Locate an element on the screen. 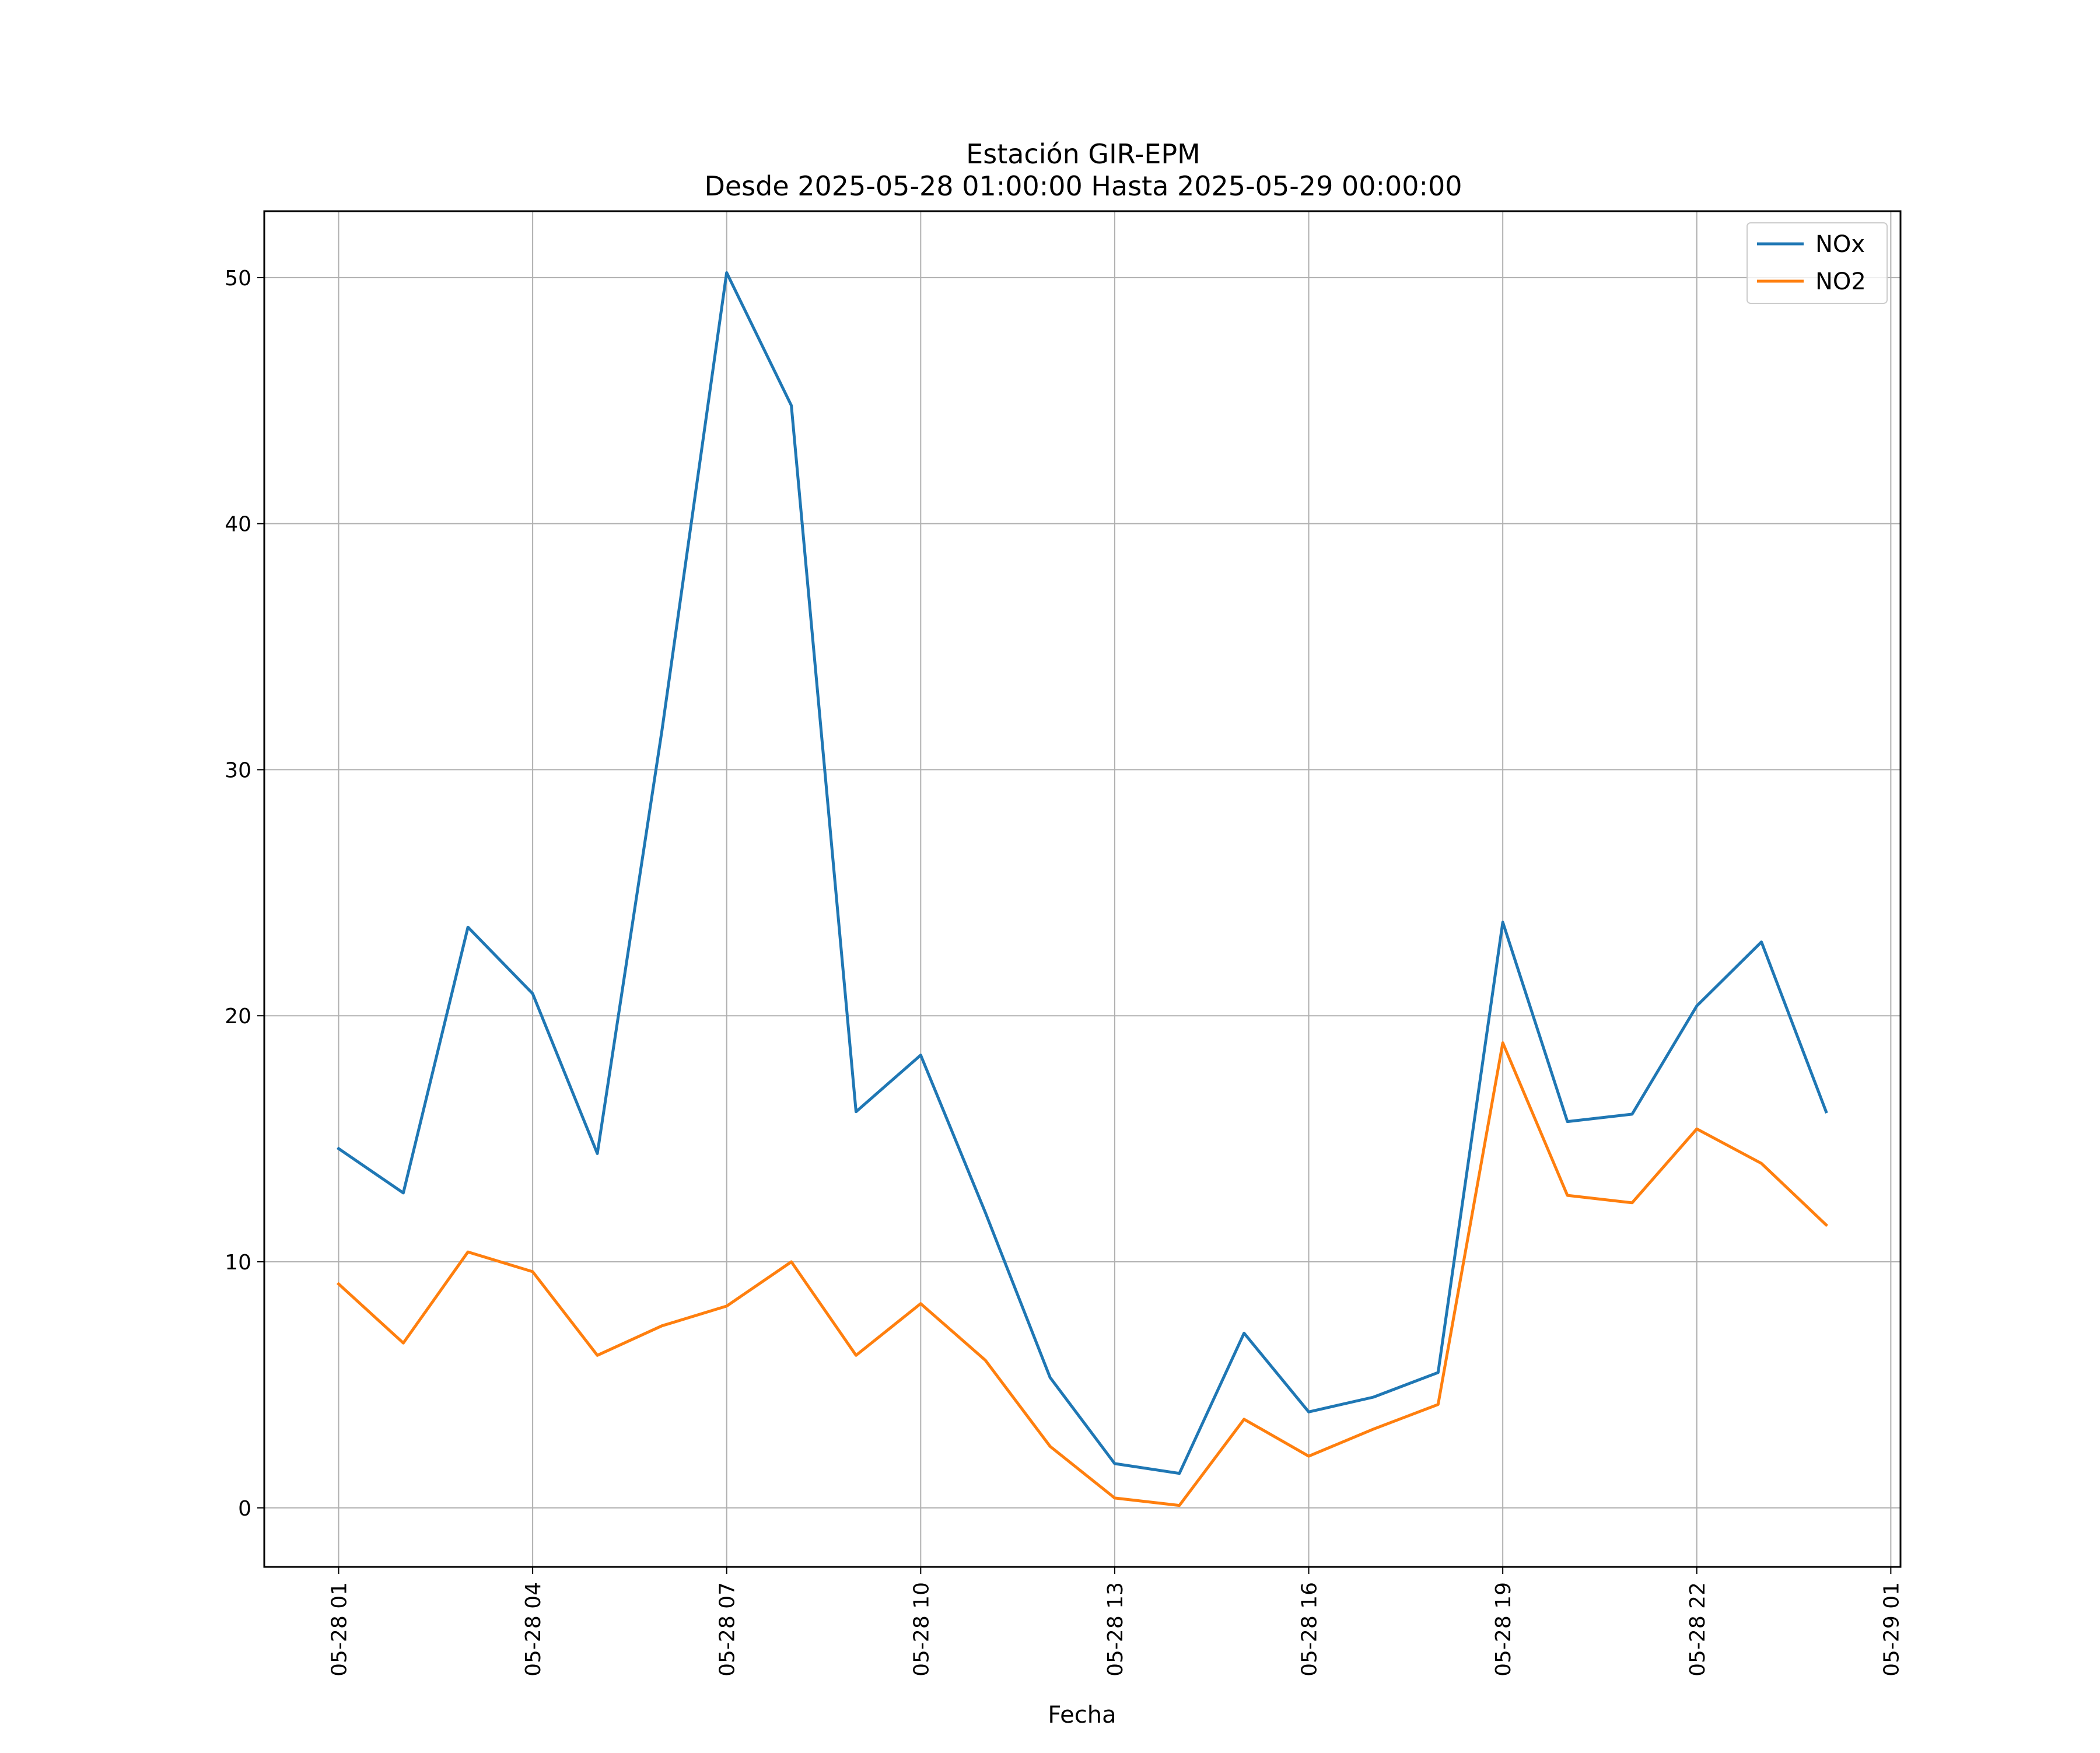 The image size is (2100, 1753). legend-label-no2: NO2 is located at coordinates (1840, 281).